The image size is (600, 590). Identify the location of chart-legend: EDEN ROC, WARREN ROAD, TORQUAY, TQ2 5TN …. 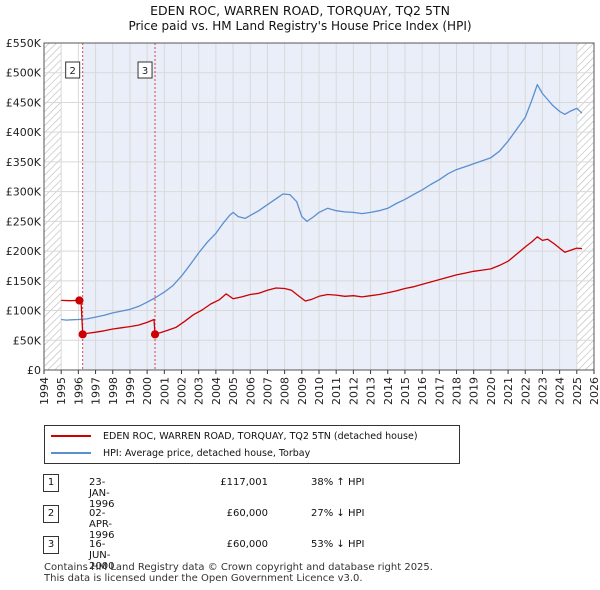
(252, 444).